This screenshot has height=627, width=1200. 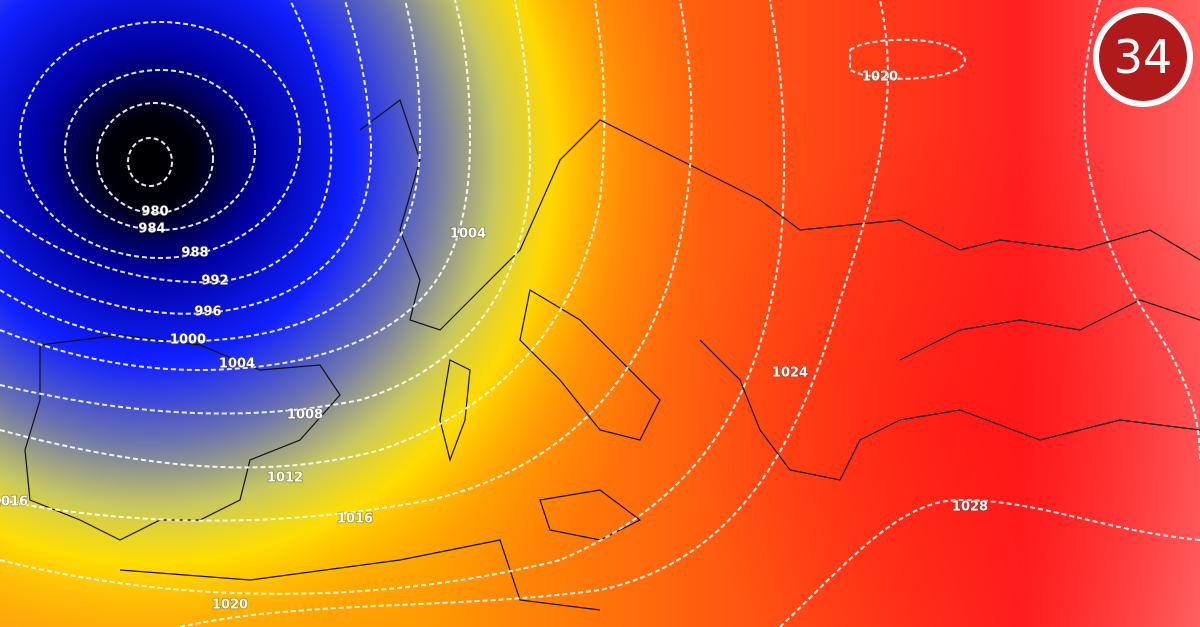 What do you see at coordinates (214, 281) in the screenshot?
I see `isobar-label: 992` at bounding box center [214, 281].